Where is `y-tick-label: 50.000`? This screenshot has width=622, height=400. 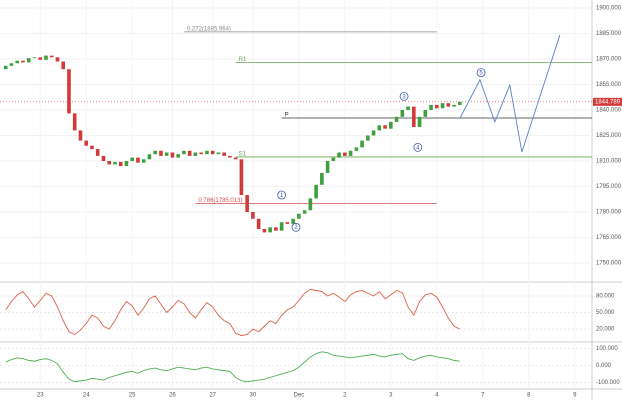
y-tick-label: 50.000 is located at coordinates (605, 313).